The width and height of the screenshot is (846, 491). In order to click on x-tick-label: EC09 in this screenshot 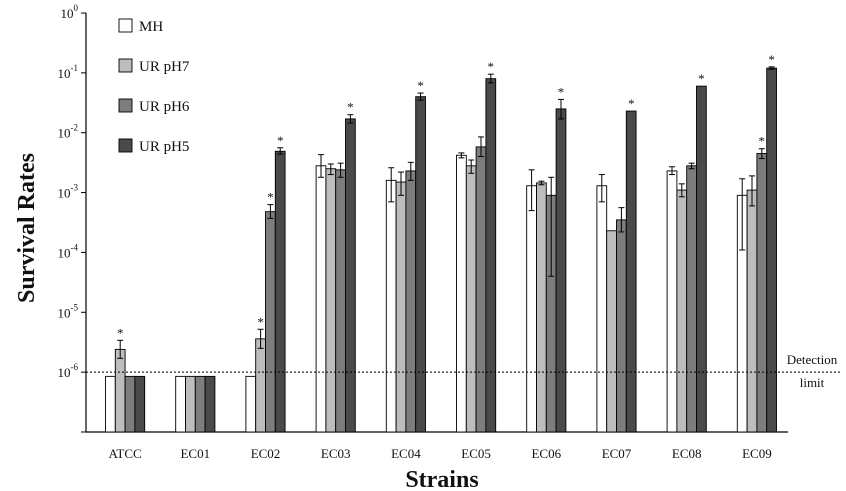, I will do `click(757, 453)`.